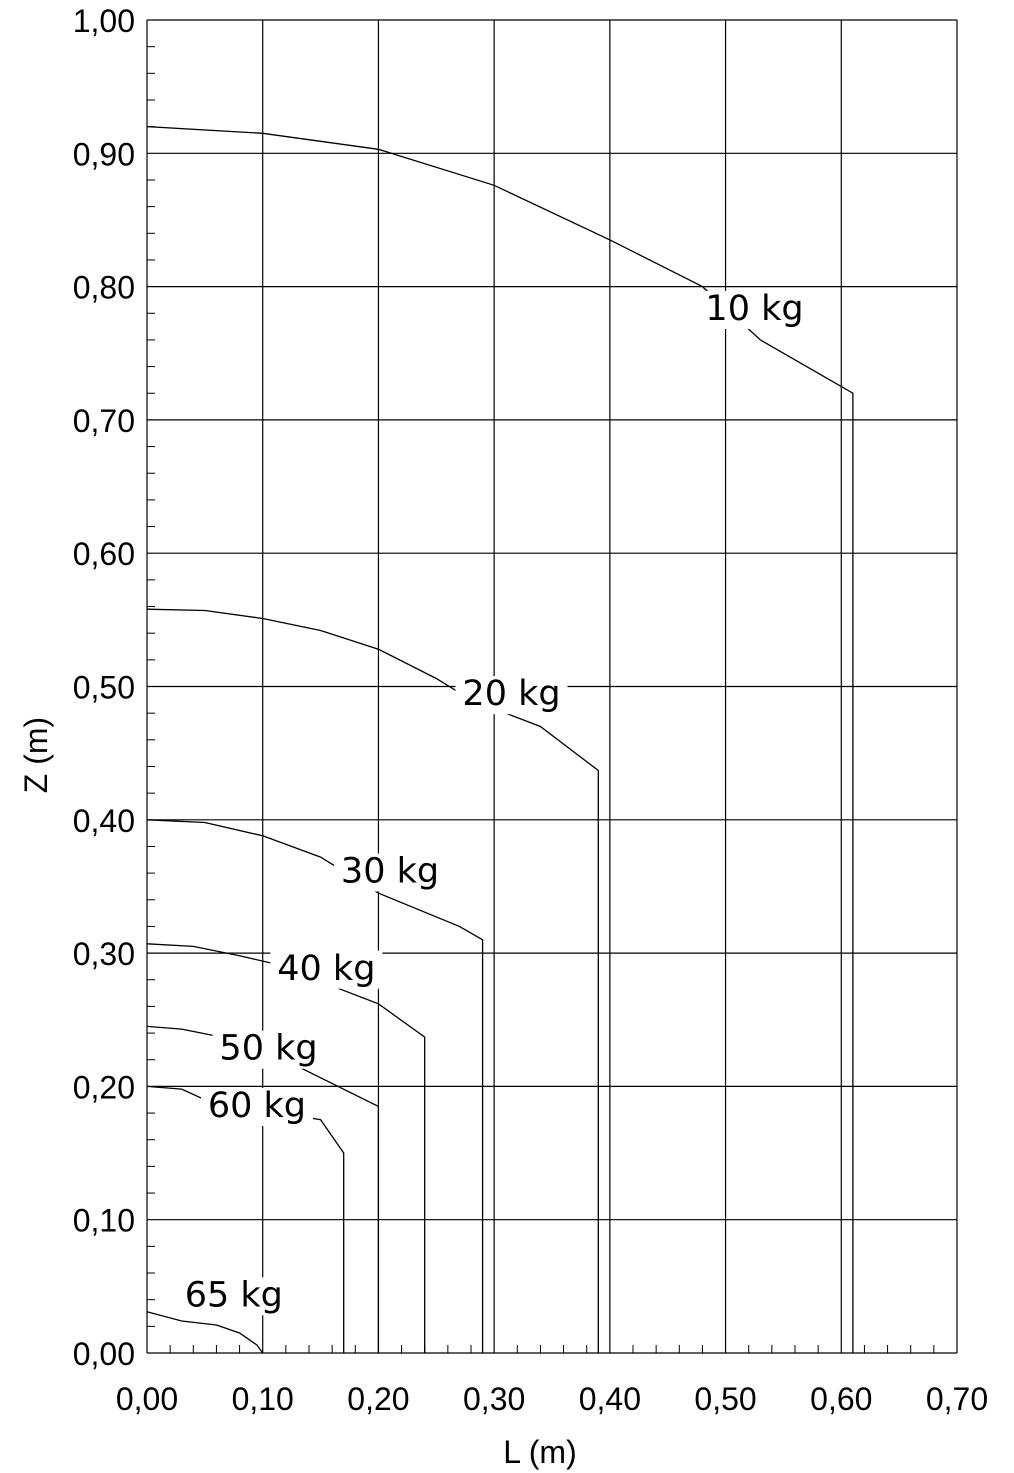  I want to click on curve-label: 50 kg, so click(268, 1049).